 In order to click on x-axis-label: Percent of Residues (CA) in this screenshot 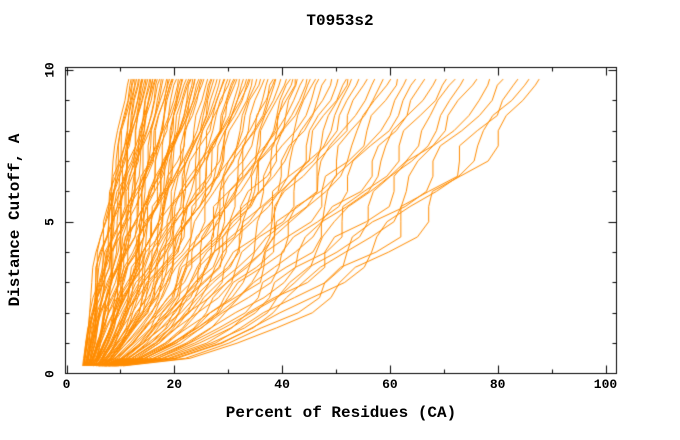, I will do `click(341, 413)`.